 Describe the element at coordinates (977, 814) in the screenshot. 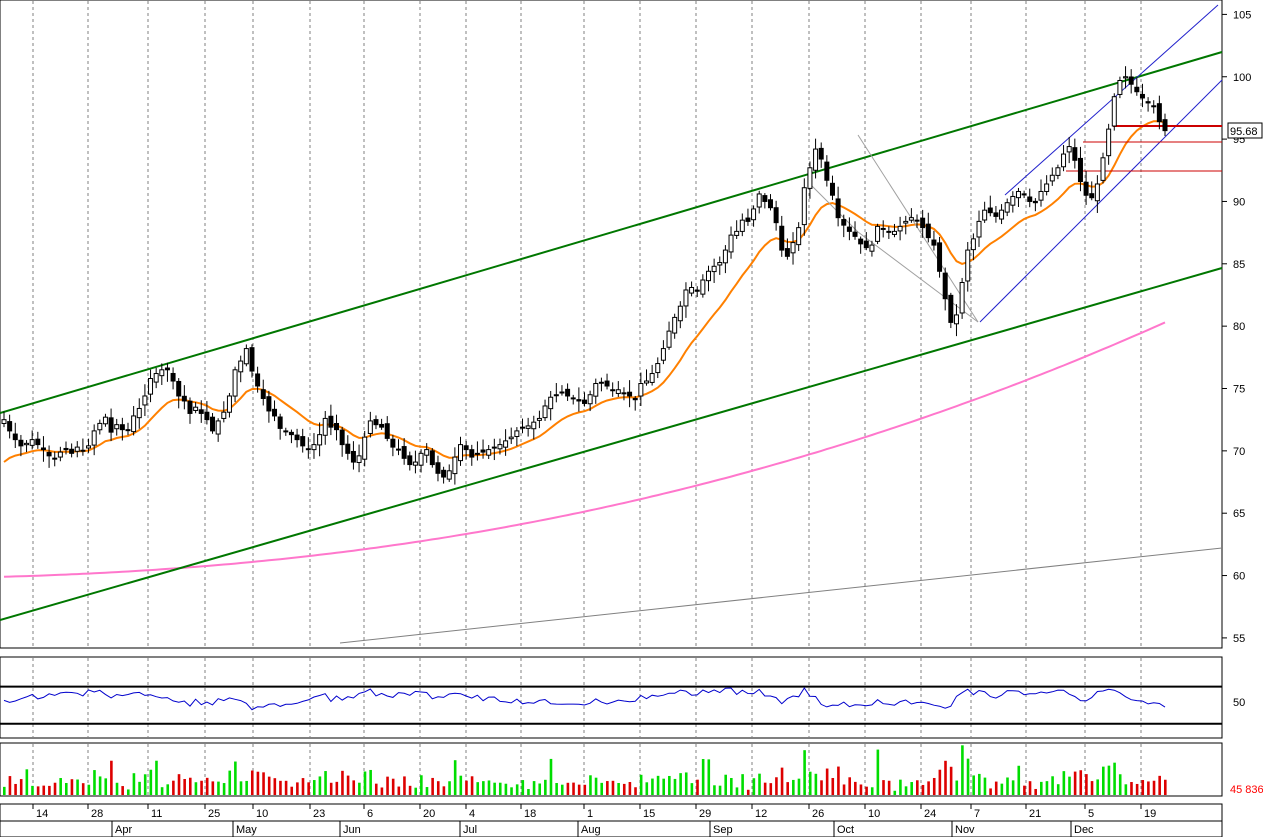

I see `x-tick-label: 7` at that location.